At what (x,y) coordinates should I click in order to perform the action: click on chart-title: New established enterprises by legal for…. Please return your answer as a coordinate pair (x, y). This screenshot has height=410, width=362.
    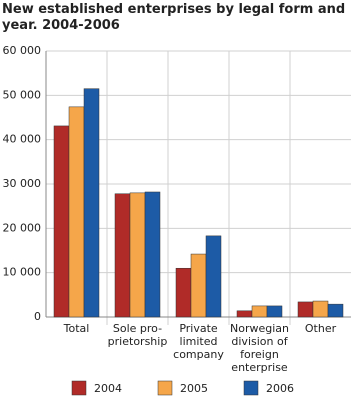
    Looking at the image, I should click on (174, 17).